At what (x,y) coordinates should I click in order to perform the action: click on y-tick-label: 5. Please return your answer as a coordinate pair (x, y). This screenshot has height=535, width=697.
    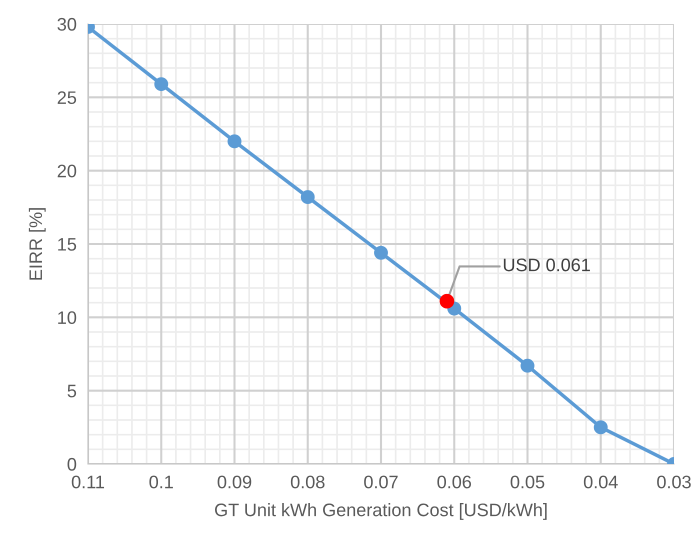
    Looking at the image, I should click on (72, 391).